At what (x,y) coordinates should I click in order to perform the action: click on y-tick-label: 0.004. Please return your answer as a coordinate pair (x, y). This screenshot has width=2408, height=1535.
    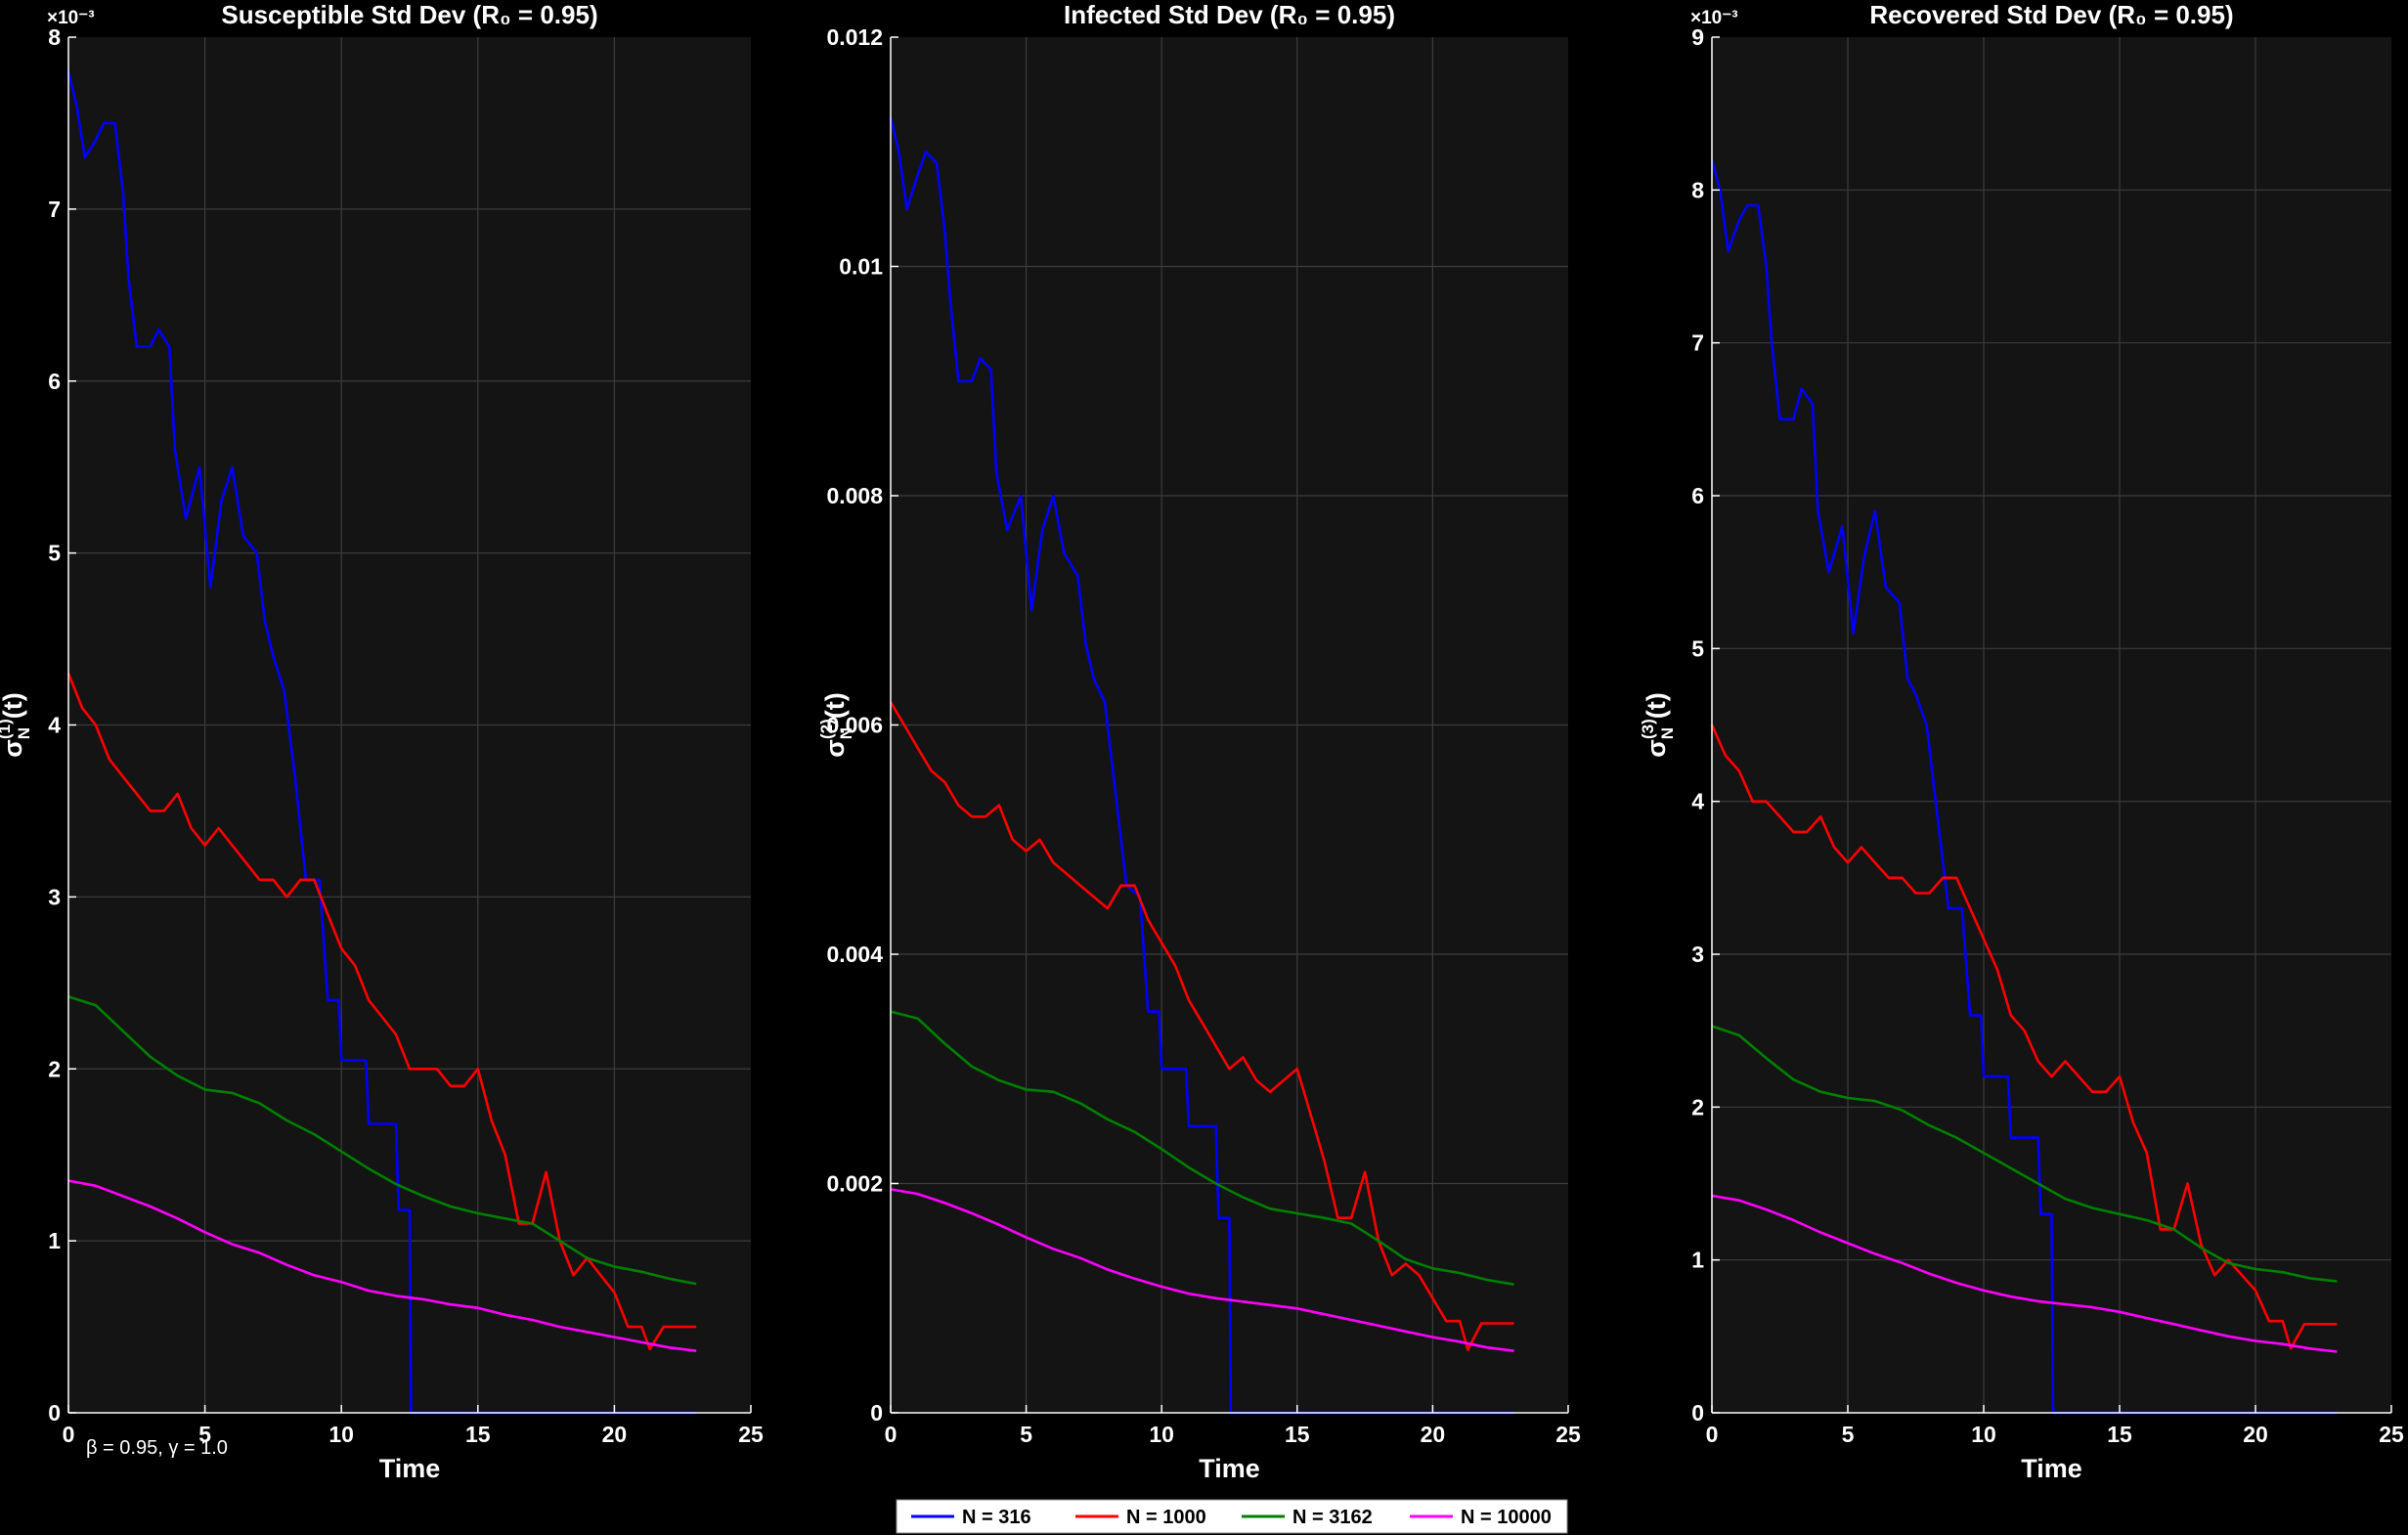
    Looking at the image, I should click on (854, 955).